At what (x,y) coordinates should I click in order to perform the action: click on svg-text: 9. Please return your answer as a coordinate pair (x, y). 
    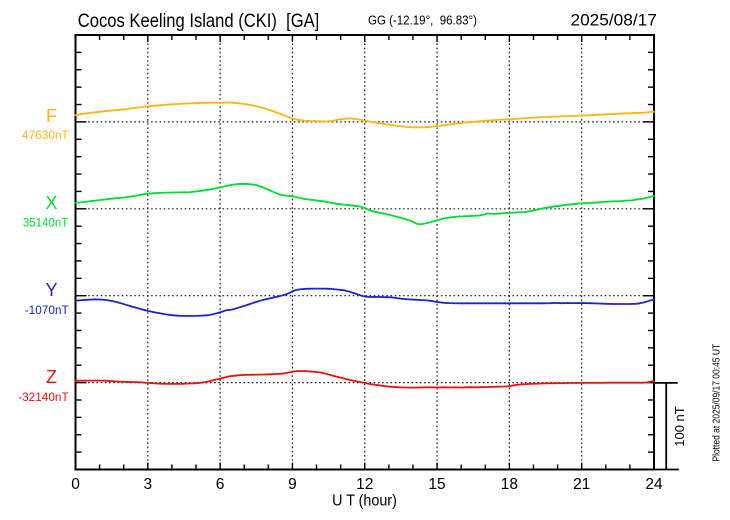
    Looking at the image, I should click on (292, 484).